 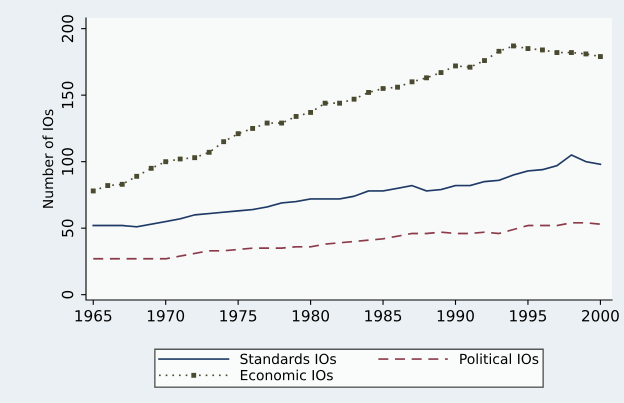 I want to click on x-tick-label: 1985, so click(x=383, y=316).